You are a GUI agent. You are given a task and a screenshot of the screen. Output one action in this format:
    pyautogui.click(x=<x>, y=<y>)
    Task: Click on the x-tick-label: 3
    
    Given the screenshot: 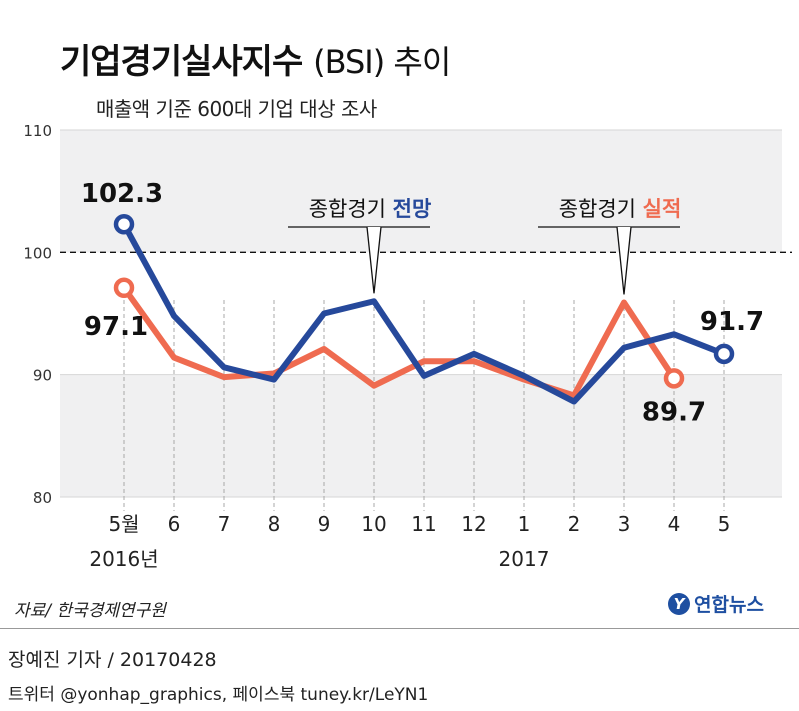 What is the action you would take?
    pyautogui.click(x=624, y=524)
    